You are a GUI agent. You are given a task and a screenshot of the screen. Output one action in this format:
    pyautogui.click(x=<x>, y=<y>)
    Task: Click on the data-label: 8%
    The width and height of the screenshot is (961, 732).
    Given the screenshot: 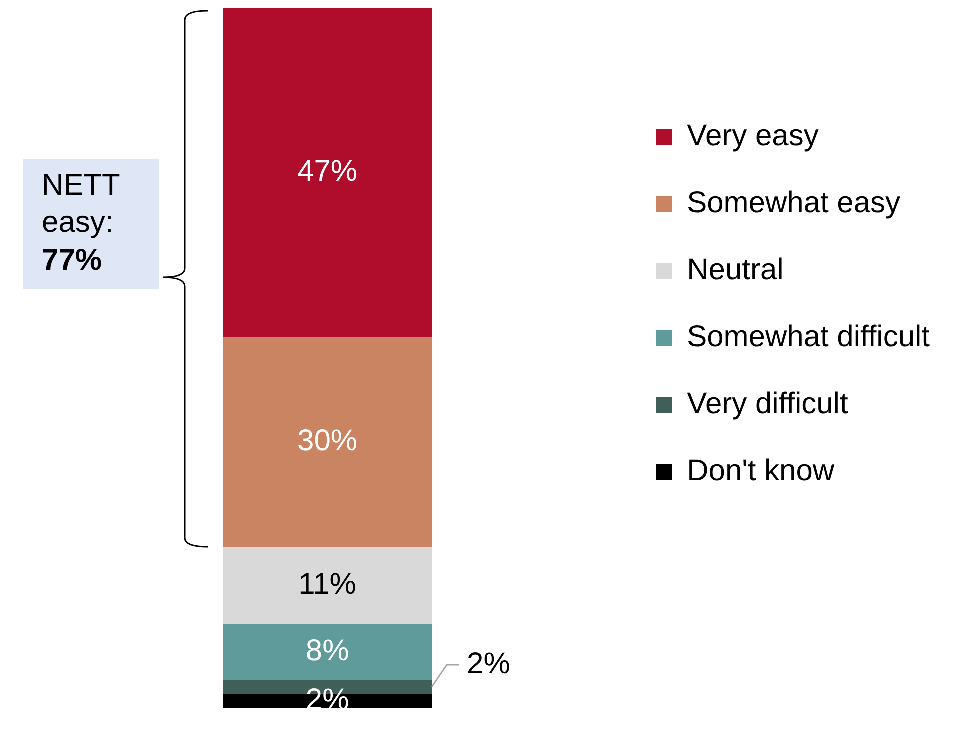 What is the action you would take?
    pyautogui.click(x=328, y=651)
    